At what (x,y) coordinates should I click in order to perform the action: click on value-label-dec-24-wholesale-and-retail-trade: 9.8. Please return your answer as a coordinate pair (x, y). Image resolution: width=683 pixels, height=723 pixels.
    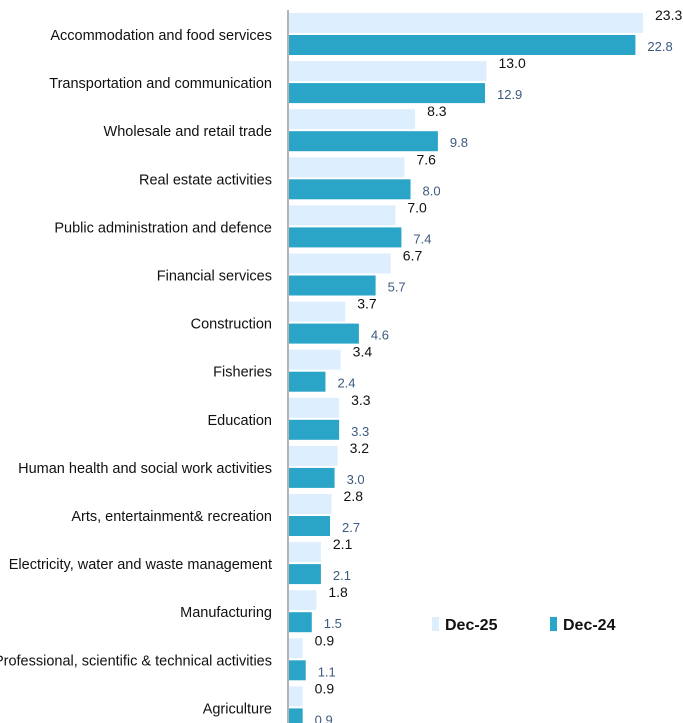
    Looking at the image, I should click on (459, 142).